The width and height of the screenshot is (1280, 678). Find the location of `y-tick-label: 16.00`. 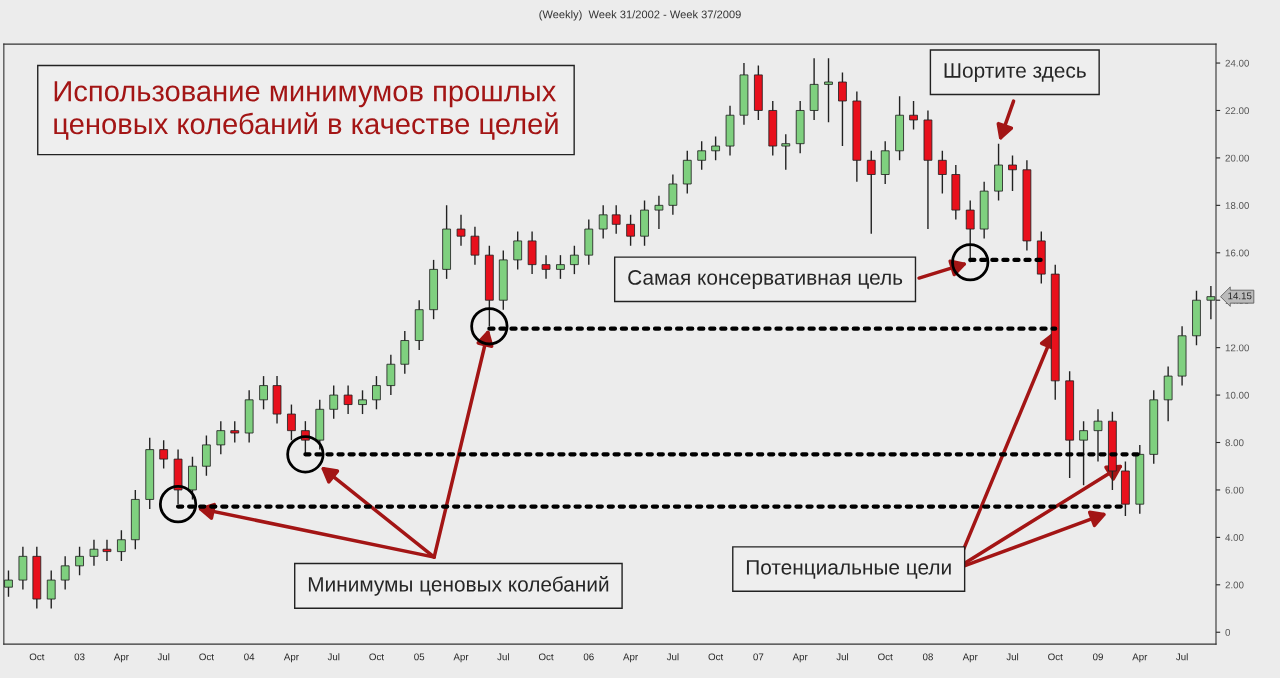

y-tick-label: 16.00 is located at coordinates (1237, 253).